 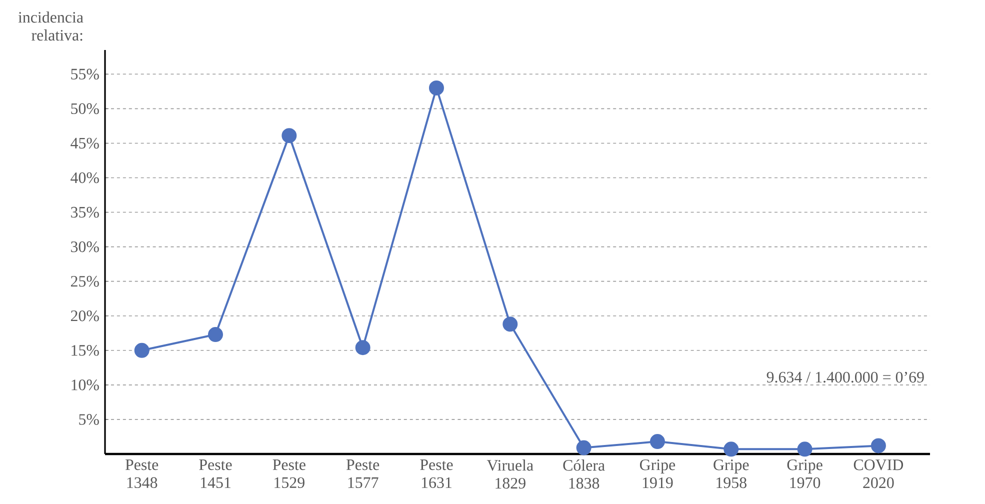 What do you see at coordinates (85, 350) in the screenshot?
I see `y-tick-label: 15%` at bounding box center [85, 350].